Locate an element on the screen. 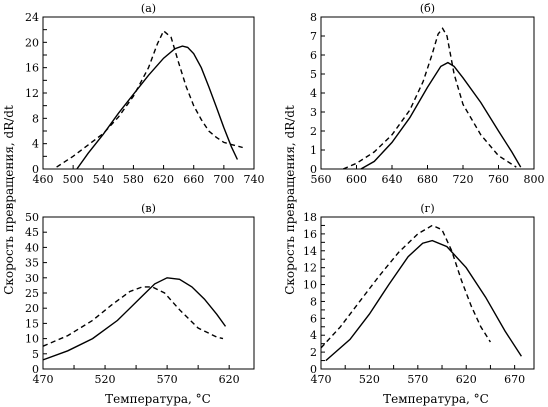 This screenshot has width=548, height=407. y-tick-label: 18 is located at coordinates (310, 217).